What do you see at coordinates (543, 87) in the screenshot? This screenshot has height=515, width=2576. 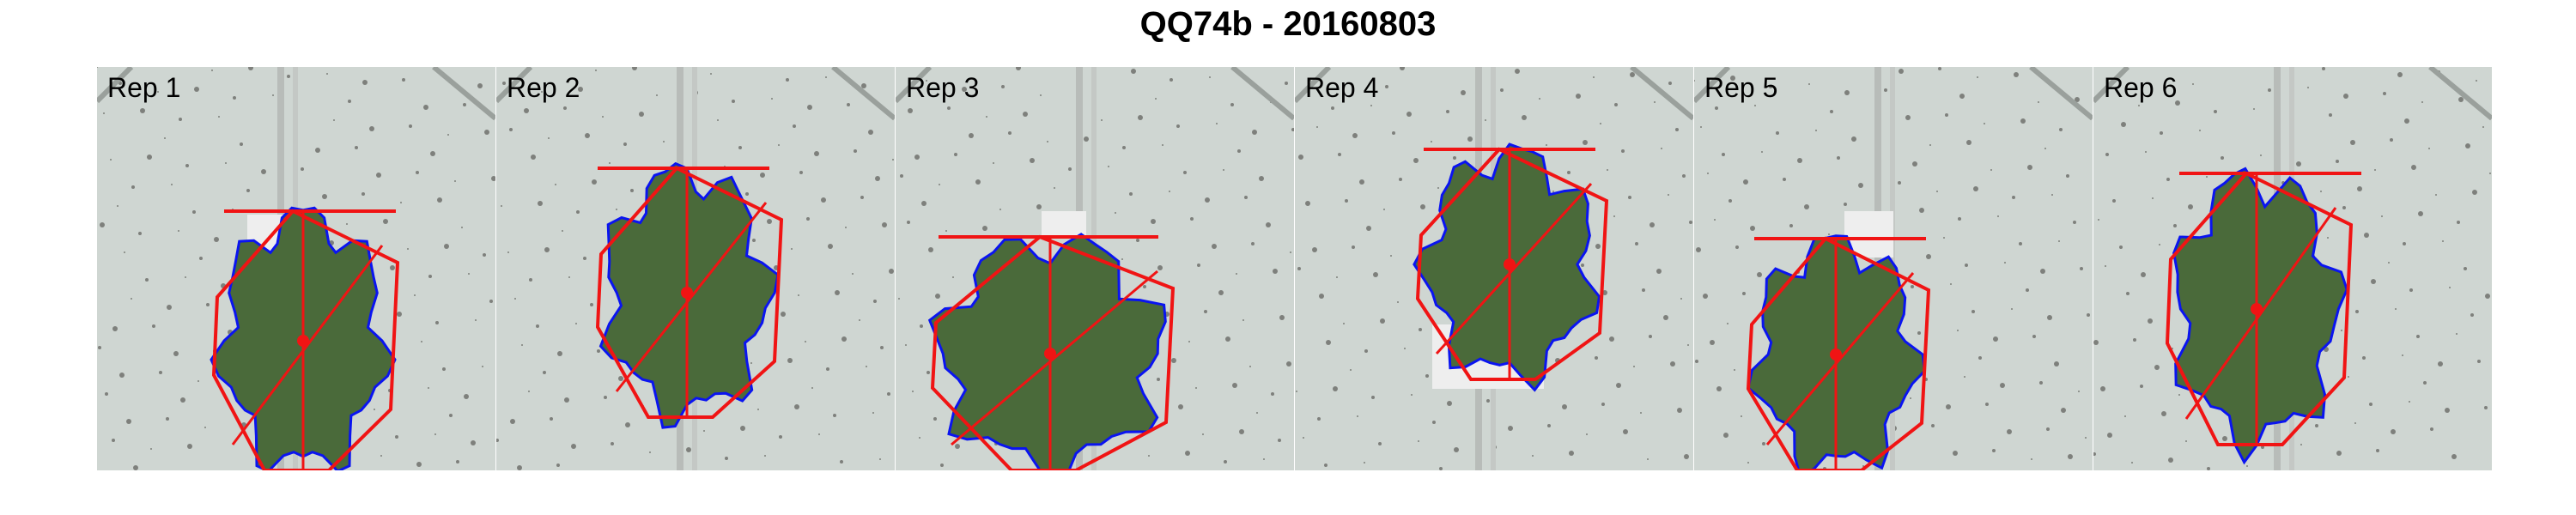 I see `rep-2-label: Rep 2` at bounding box center [543, 87].